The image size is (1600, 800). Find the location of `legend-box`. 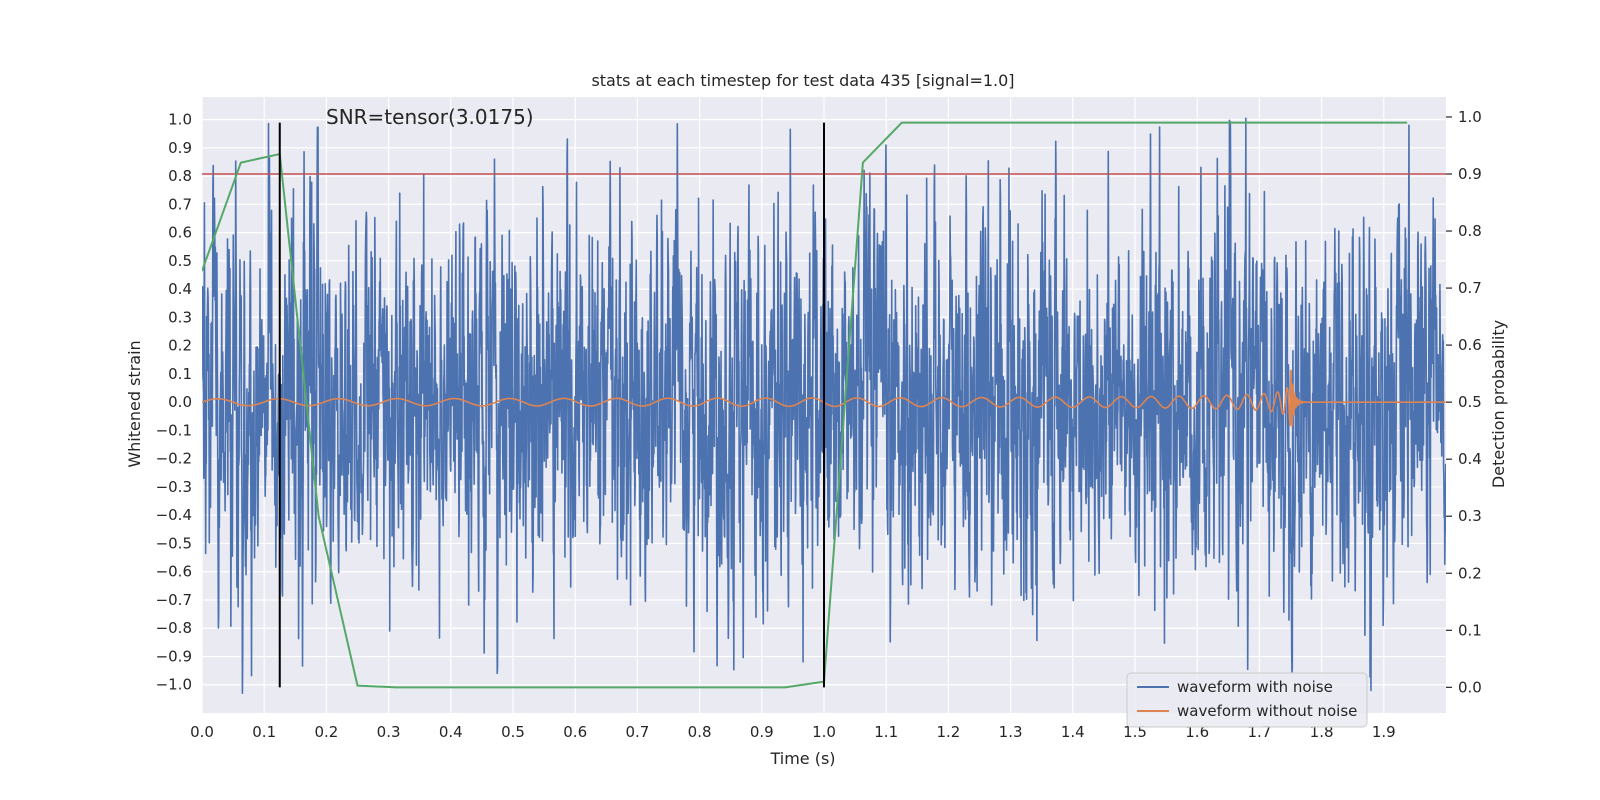

legend-box is located at coordinates (1247, 700).